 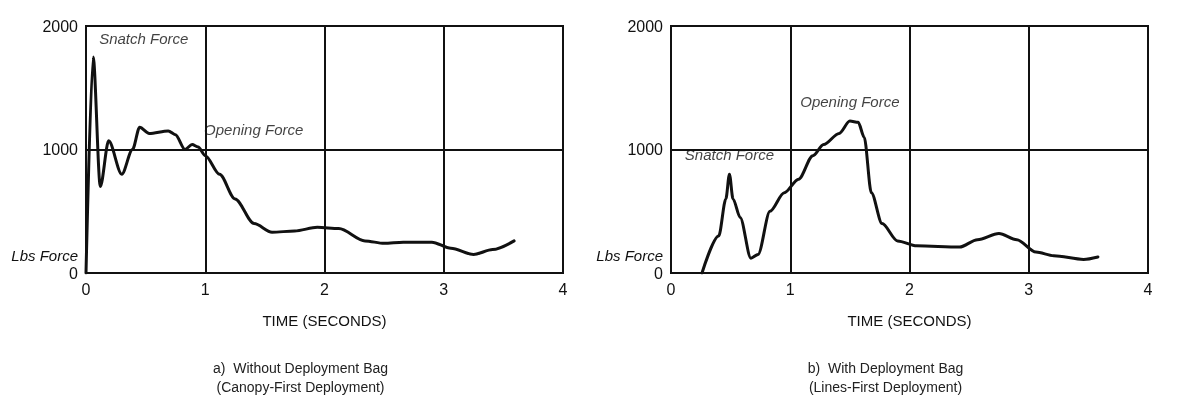 What do you see at coordinates (885, 377) in the screenshot?
I see `text: b) With Deployment Bag (Lines-First Deployment)` at bounding box center [885, 377].